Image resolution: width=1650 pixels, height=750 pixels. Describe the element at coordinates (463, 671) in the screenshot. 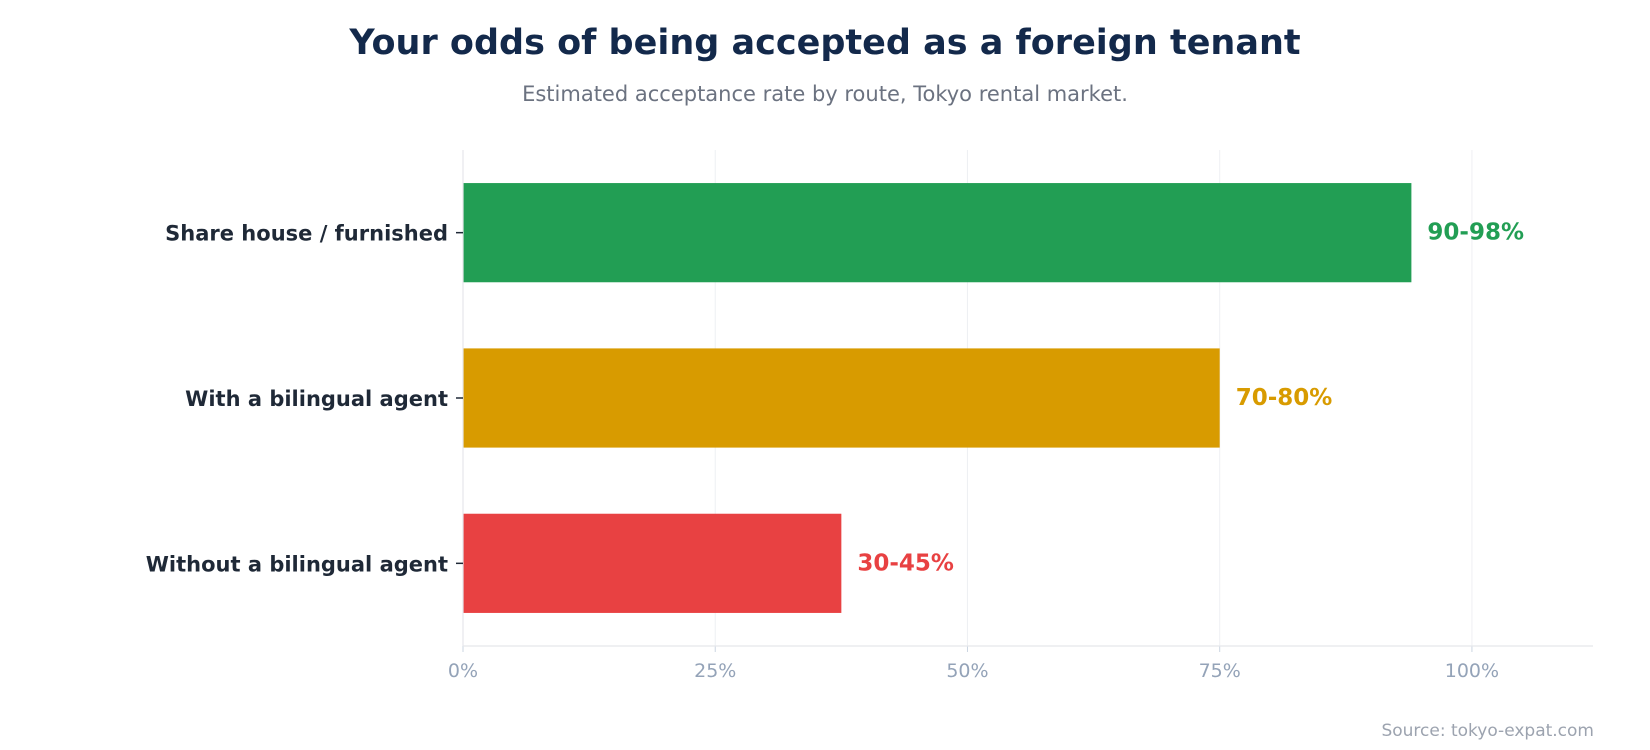

I see `x-tick-label: 0%` at that location.